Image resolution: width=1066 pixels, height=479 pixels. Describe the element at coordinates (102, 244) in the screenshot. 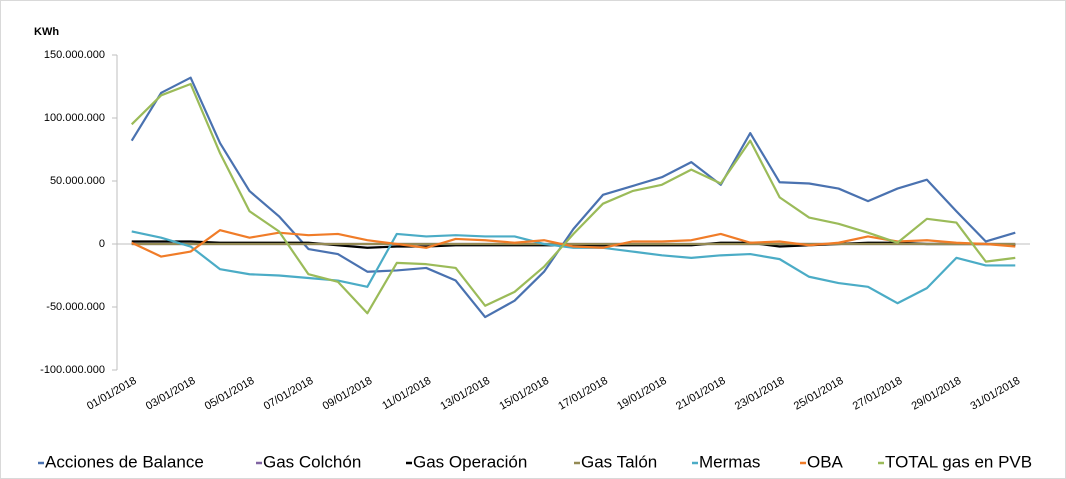

I see `y-tick-label: 0` at that location.